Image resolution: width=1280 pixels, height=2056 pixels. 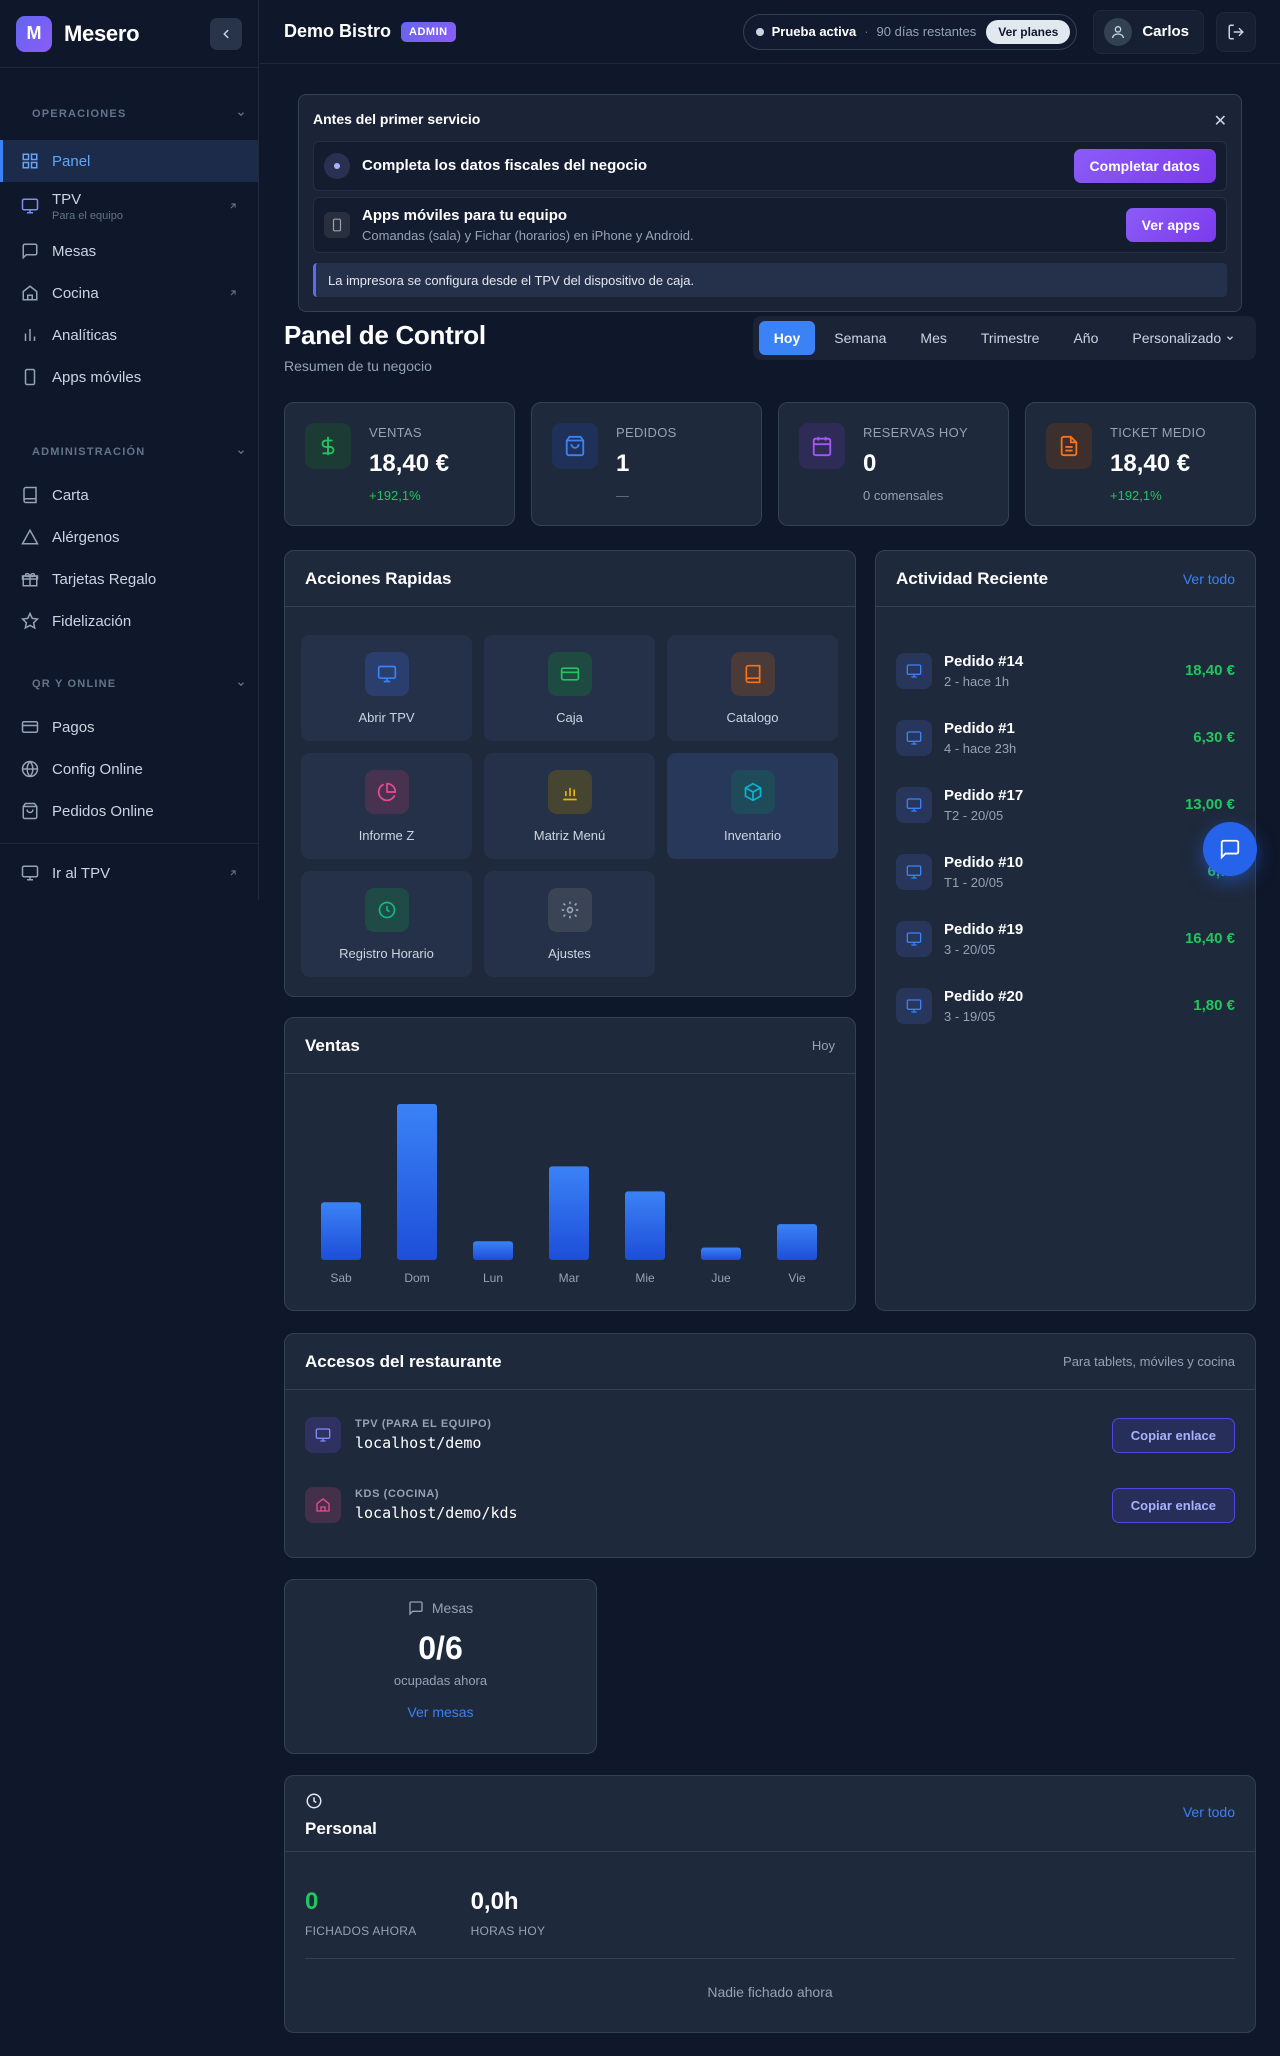 What do you see at coordinates (386, 924) in the screenshot?
I see `quick-action-registro-horario: Registro Horario` at bounding box center [386, 924].